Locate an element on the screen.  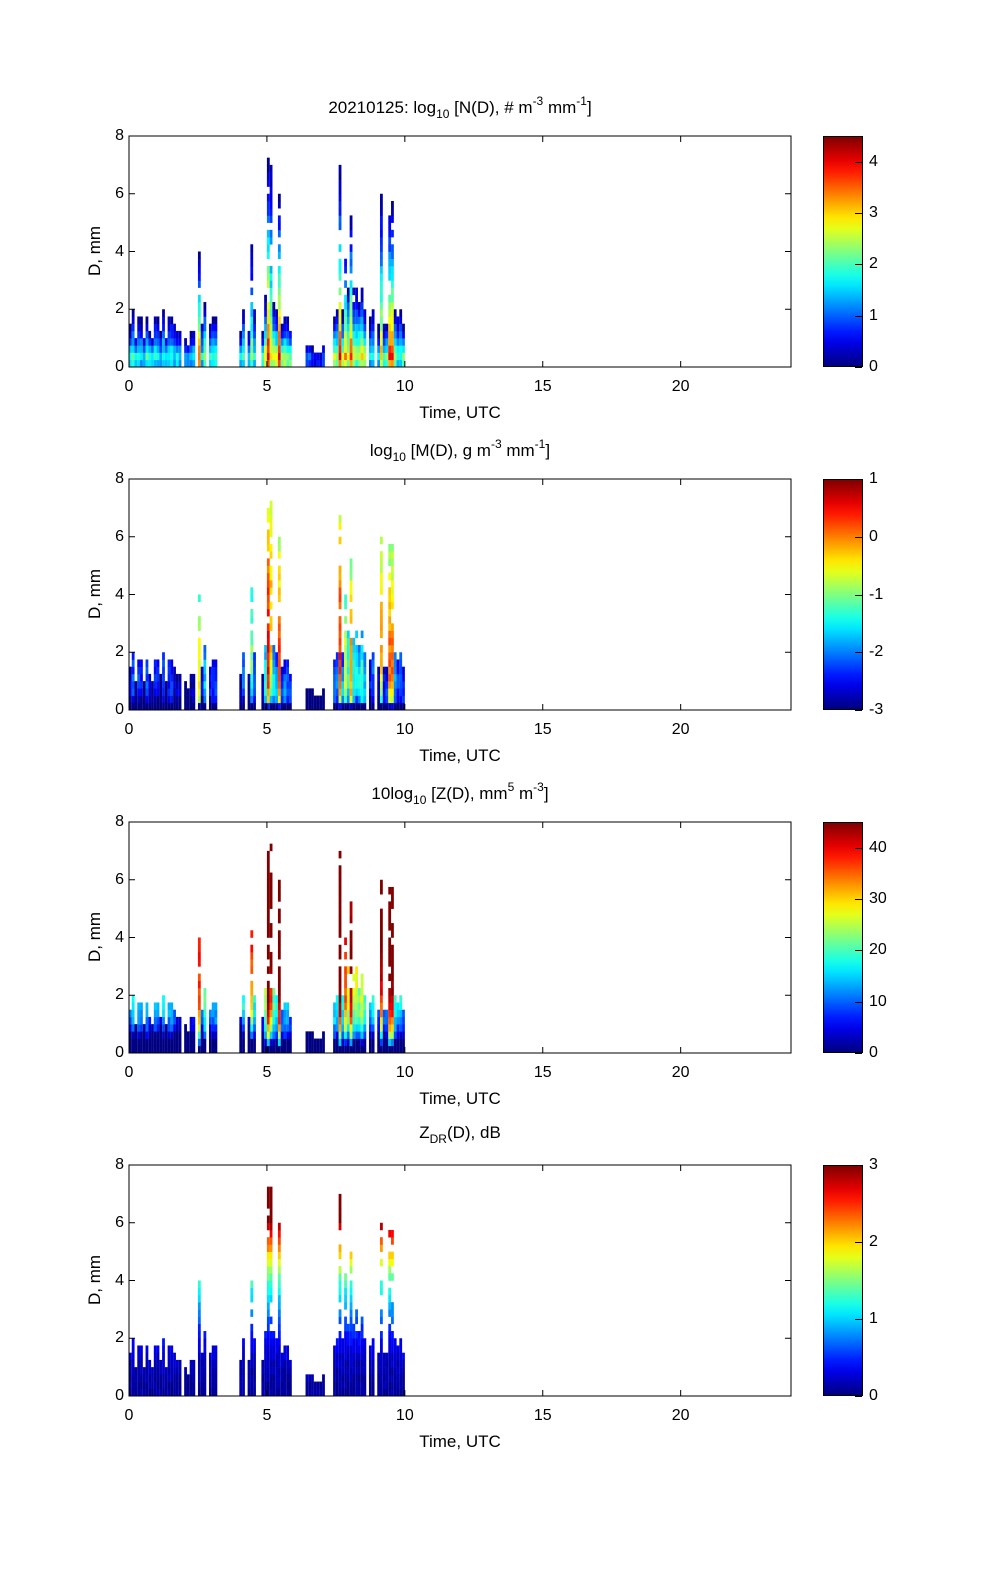
y-tick-label: 6 is located at coordinates (119, 1222).